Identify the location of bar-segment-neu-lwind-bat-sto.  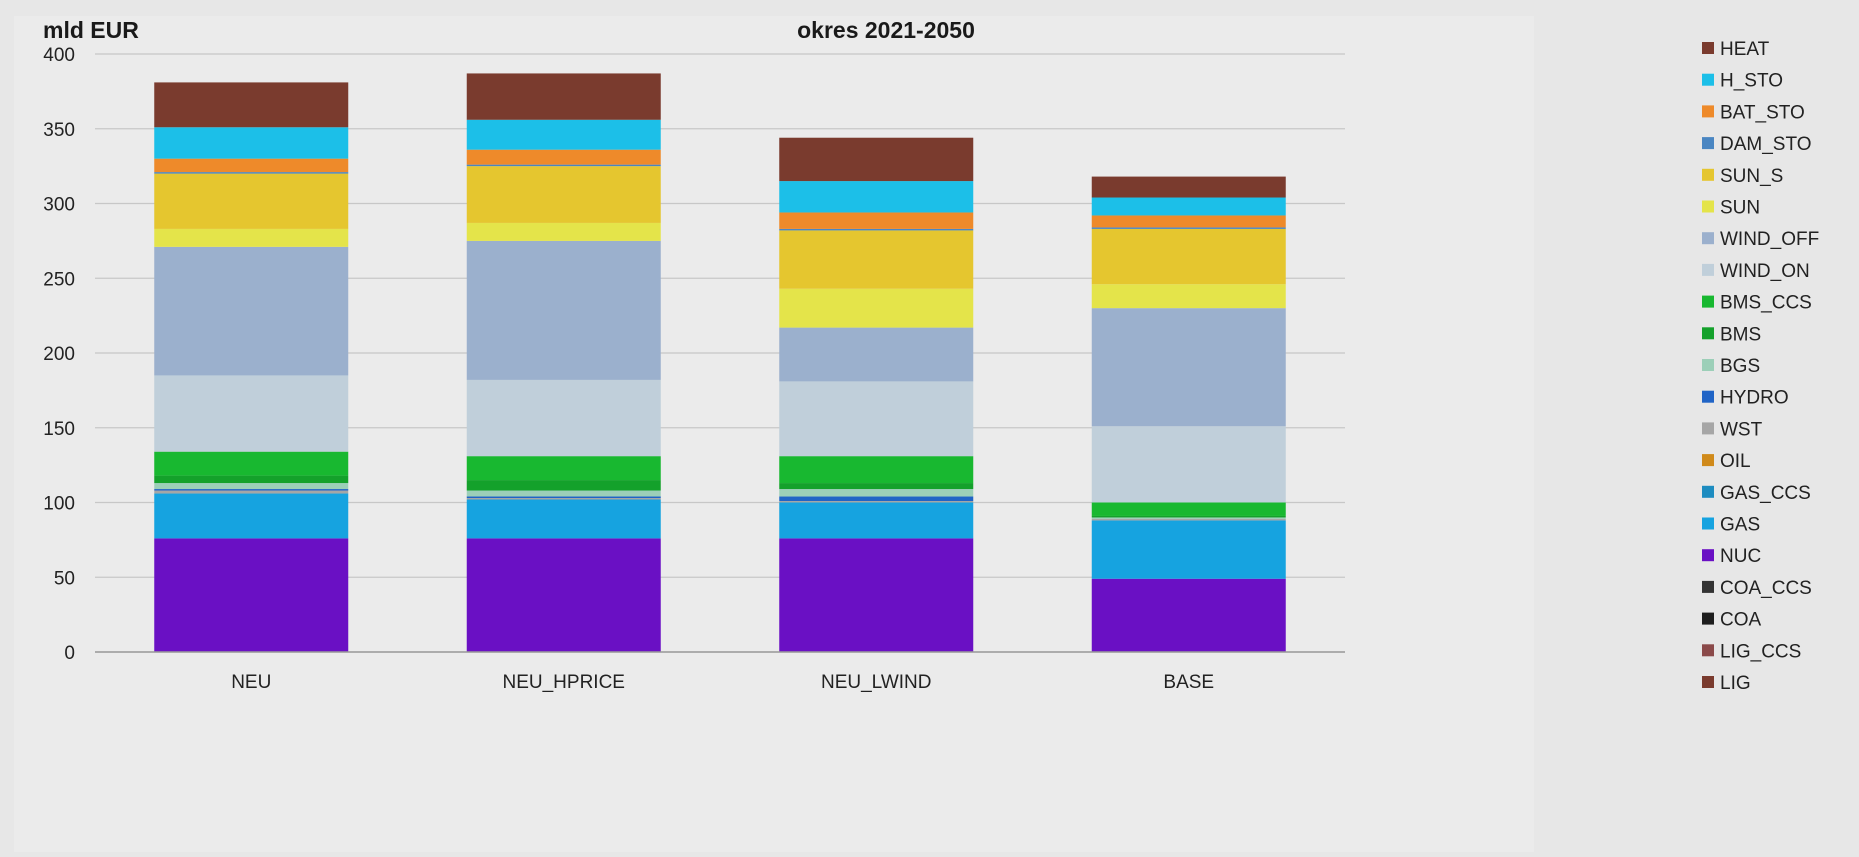
(876, 220).